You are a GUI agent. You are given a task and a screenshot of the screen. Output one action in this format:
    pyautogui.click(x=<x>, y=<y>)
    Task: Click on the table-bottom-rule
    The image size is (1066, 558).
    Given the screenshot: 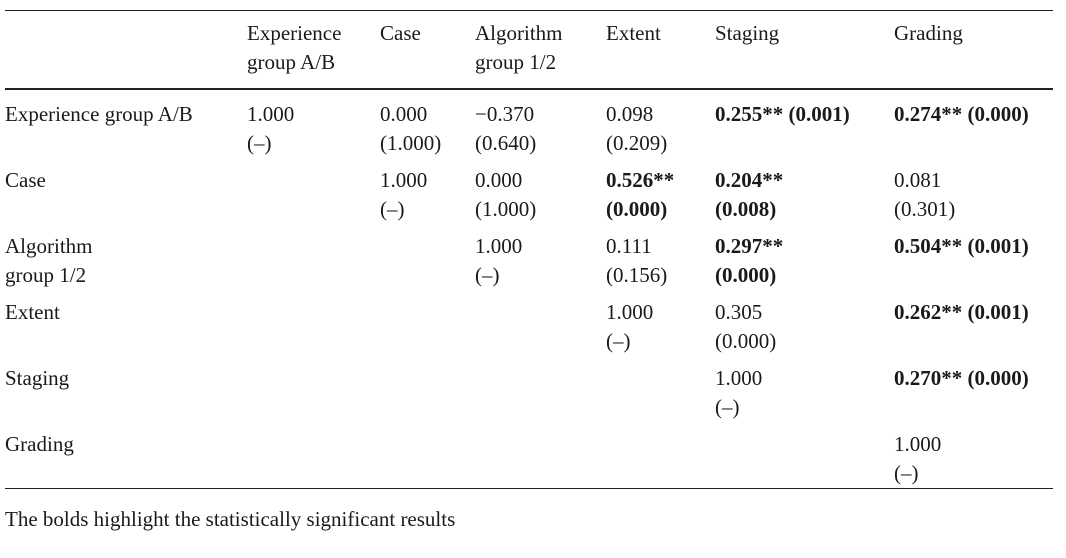 What is the action you would take?
    pyautogui.click(x=529, y=488)
    